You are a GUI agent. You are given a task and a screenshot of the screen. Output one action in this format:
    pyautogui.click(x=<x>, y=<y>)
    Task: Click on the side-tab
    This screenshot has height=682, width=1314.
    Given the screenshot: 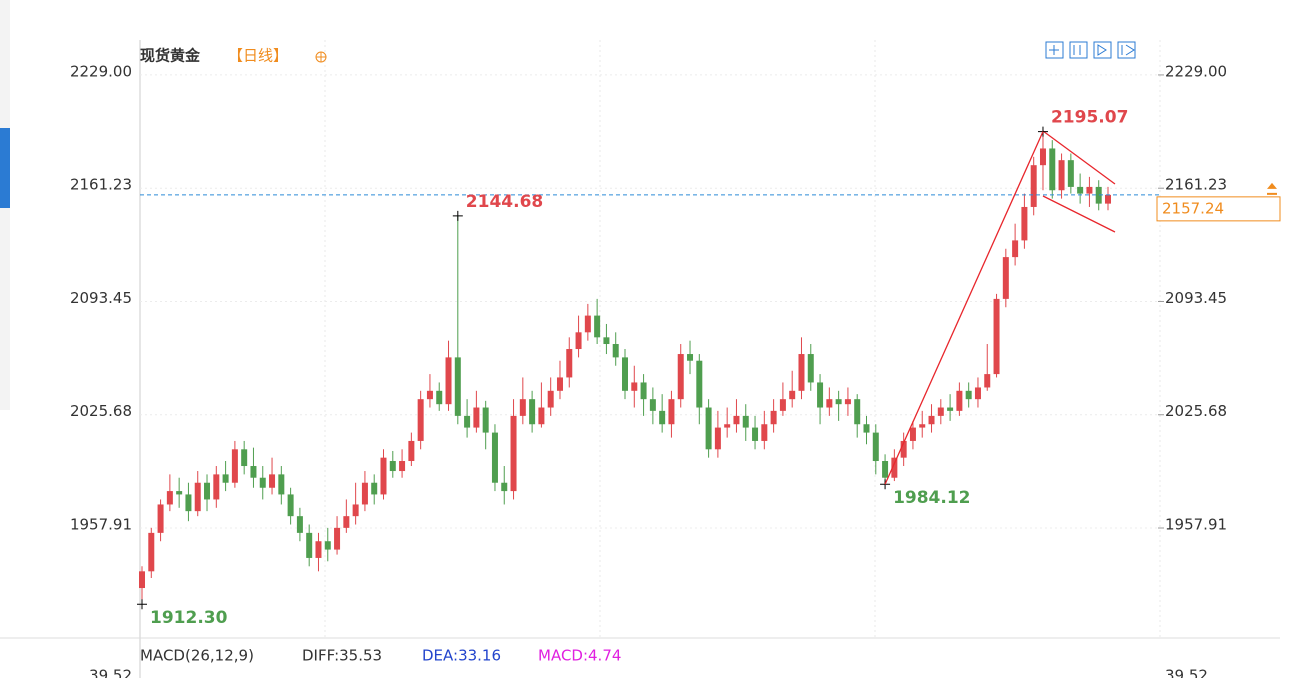 What is the action you would take?
    pyautogui.click(x=5, y=168)
    